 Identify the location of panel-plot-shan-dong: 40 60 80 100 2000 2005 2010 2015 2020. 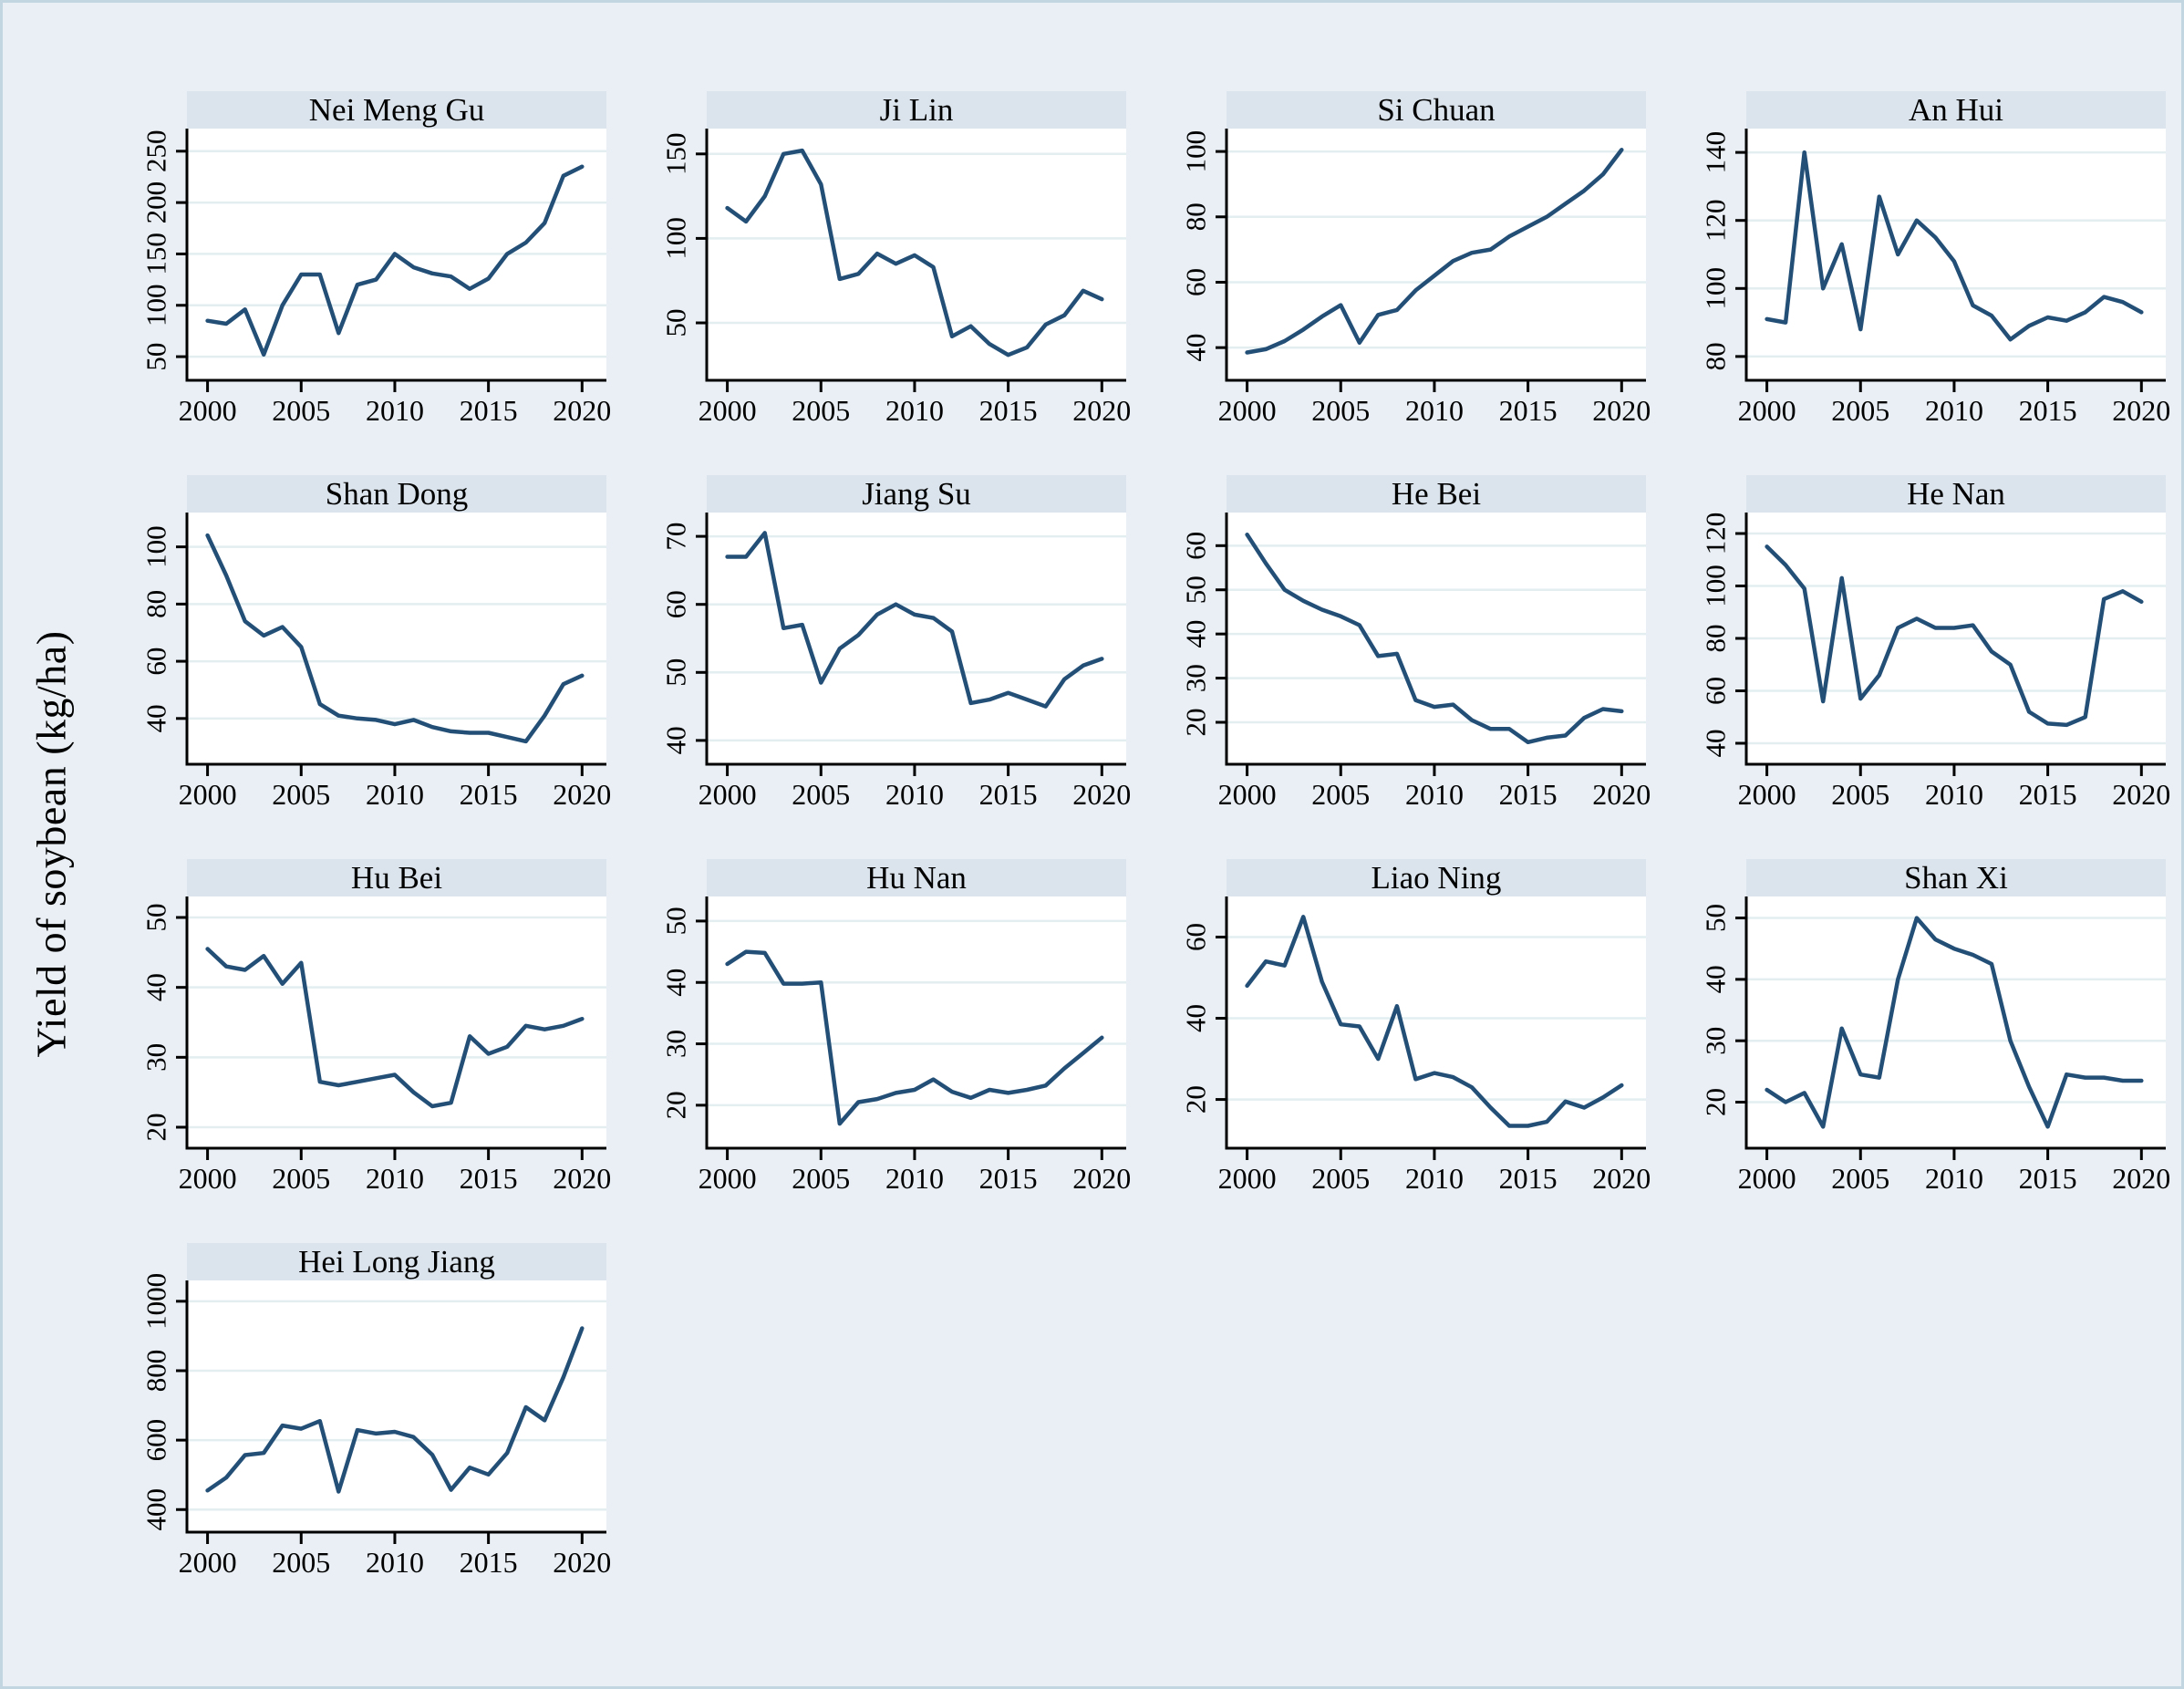
(376, 662).